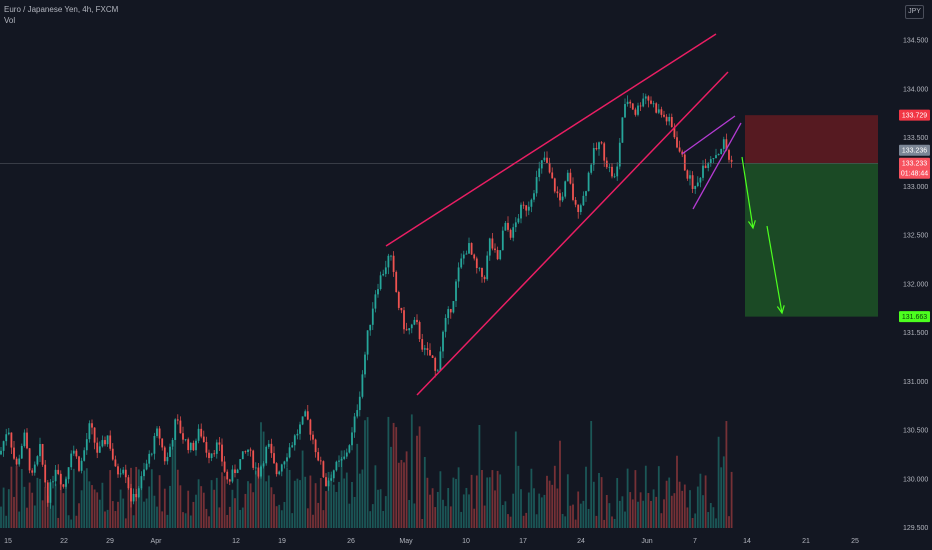 This screenshot has width=932, height=550. I want to click on stop-level-badge-bg, so click(914, 115).